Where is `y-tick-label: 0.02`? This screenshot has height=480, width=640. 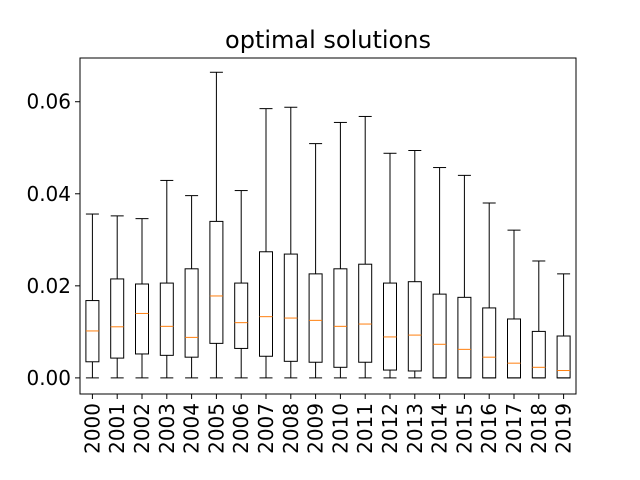 y-tick-label: 0.02 is located at coordinates (48, 286).